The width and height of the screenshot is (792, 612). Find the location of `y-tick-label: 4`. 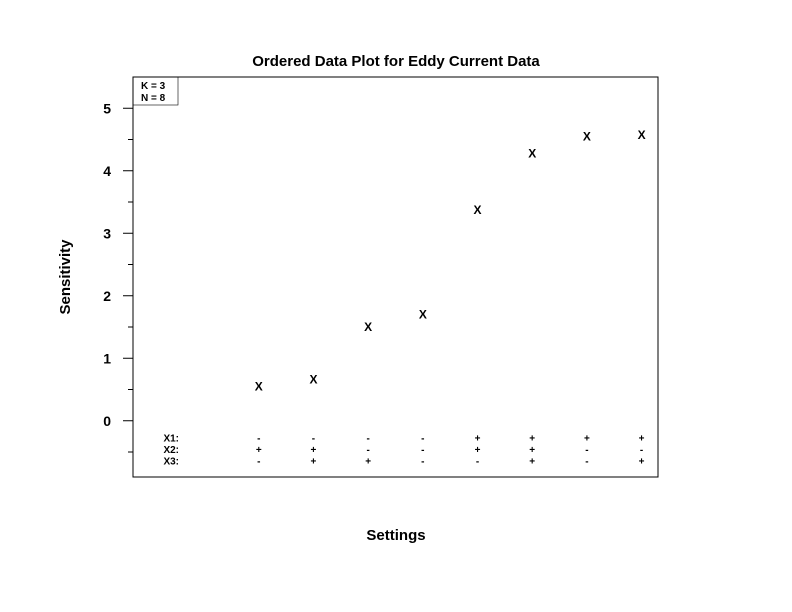

y-tick-label: 4 is located at coordinates (107, 171).